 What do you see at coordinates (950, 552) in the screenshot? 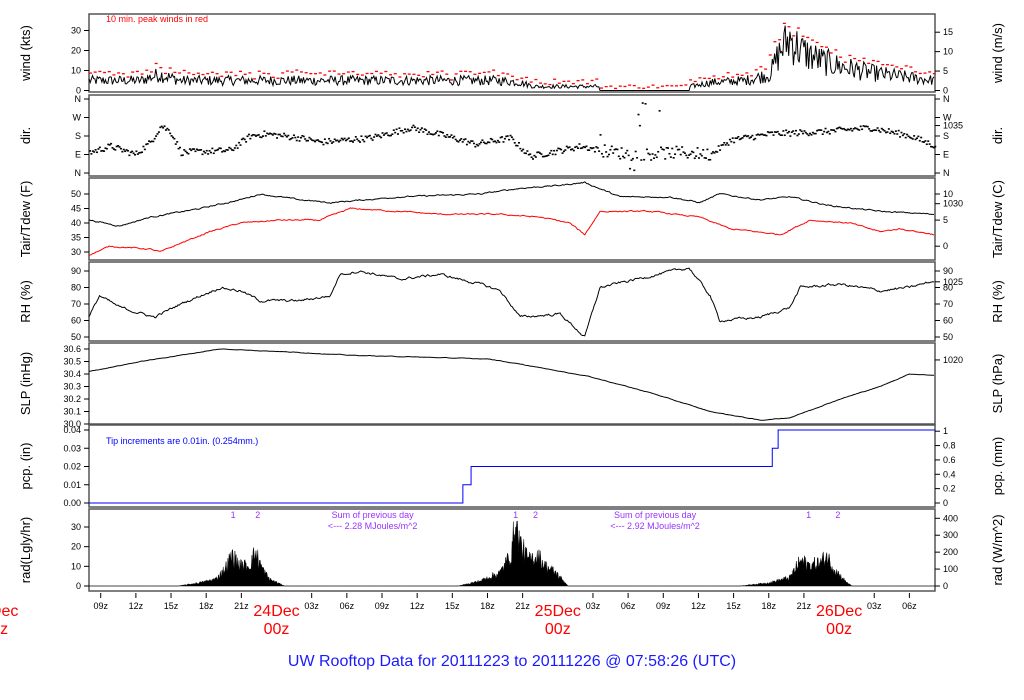
I see `rad-right-tick-label: 200` at bounding box center [950, 552].